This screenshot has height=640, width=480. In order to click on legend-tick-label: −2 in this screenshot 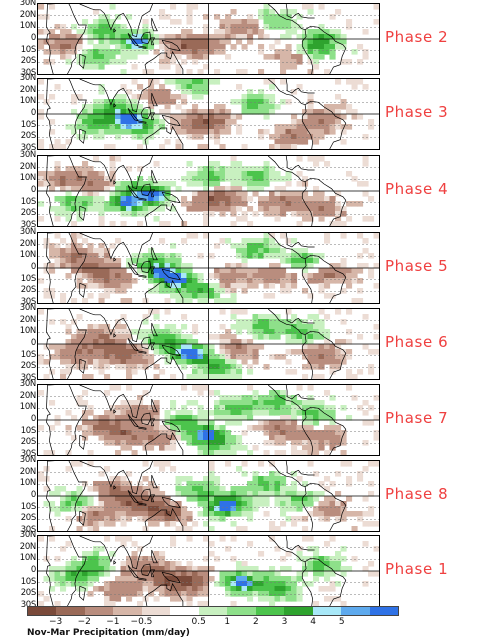, I will do `click(84, 622)`.